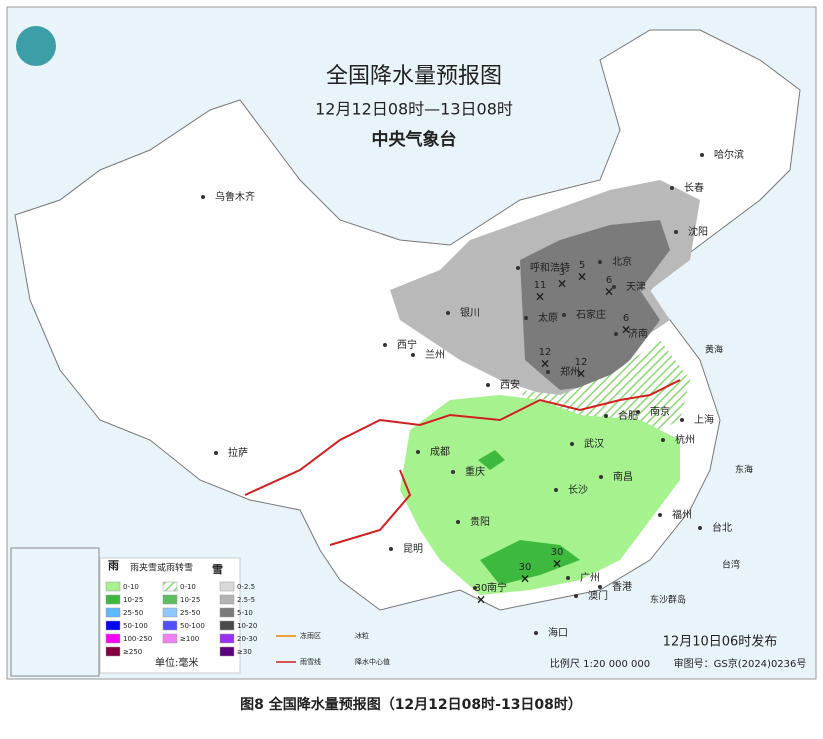  What do you see at coordinates (744, 470) in the screenshot?
I see `sea-label: 东海` at bounding box center [744, 470].